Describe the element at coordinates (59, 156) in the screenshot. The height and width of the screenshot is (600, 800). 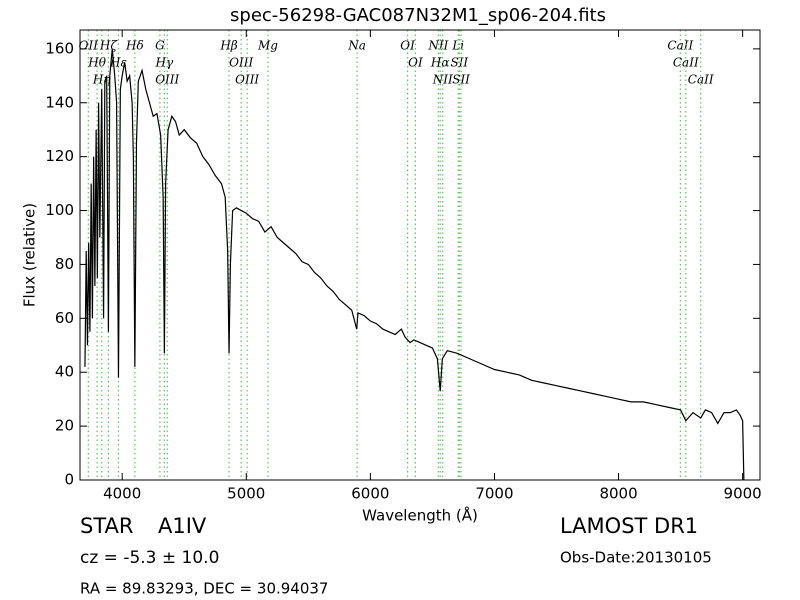
I see `y-tick-label: 120` at that location.